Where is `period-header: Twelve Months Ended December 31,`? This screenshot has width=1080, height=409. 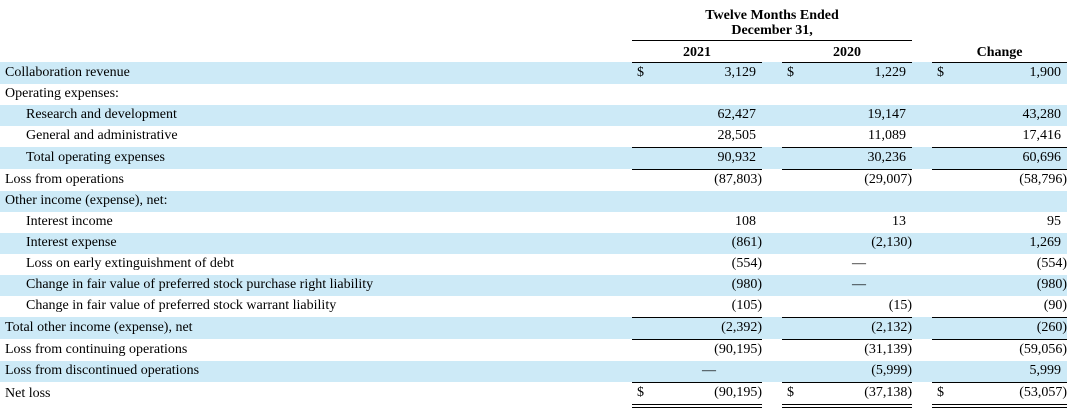
period-header: Twelve Months Ended December 31, is located at coordinates (772, 20).